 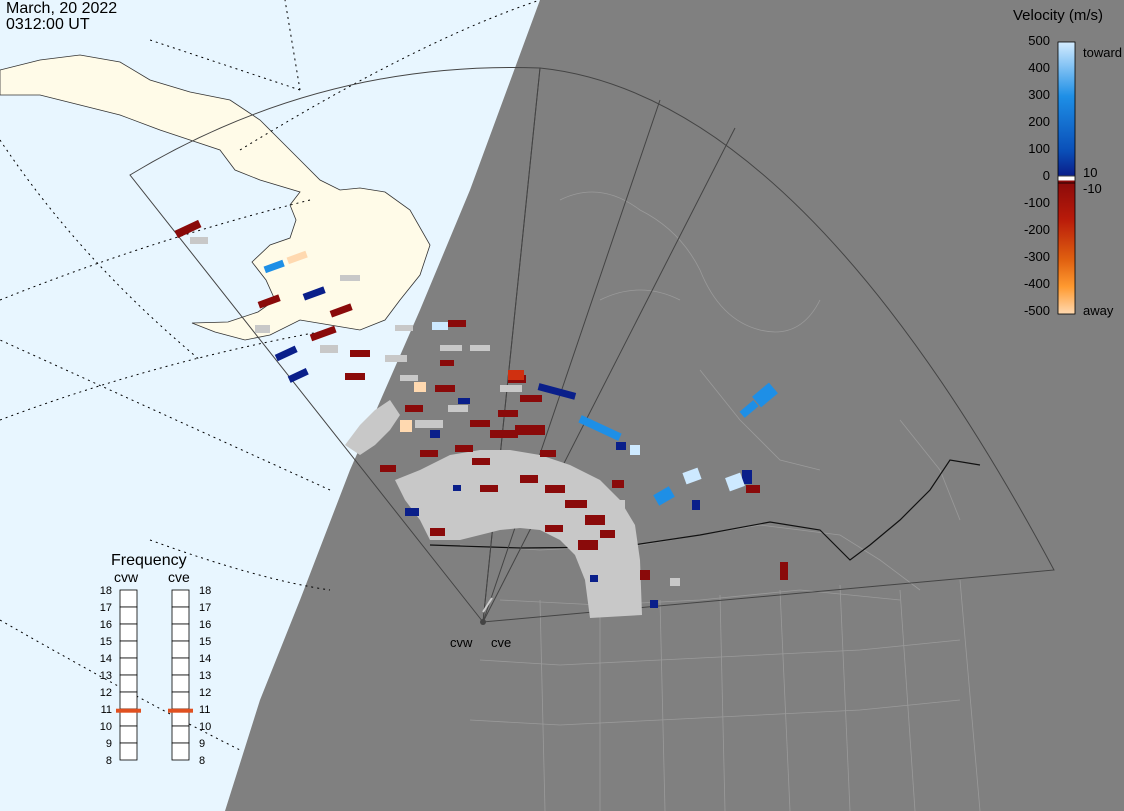 I want to click on frequency-title: Frequency, so click(x=149, y=560).